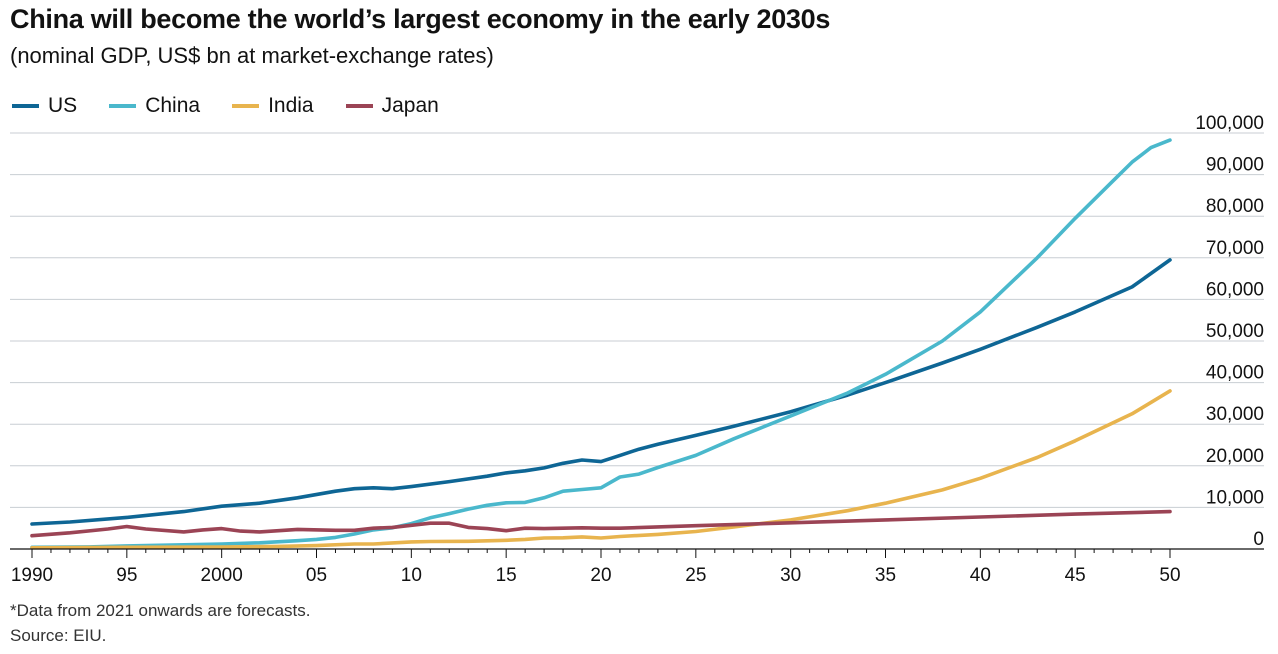 Image resolution: width=1278 pixels, height=654 pixels. What do you see at coordinates (600, 575) in the screenshot?
I see `x-tick-label: 20` at bounding box center [600, 575].